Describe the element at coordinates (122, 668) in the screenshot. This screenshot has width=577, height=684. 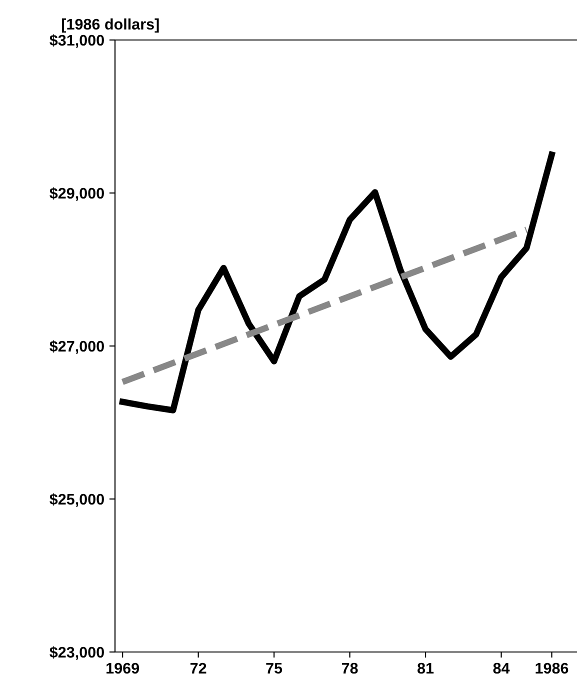
I see `x-tick-label: 1969` at that location.